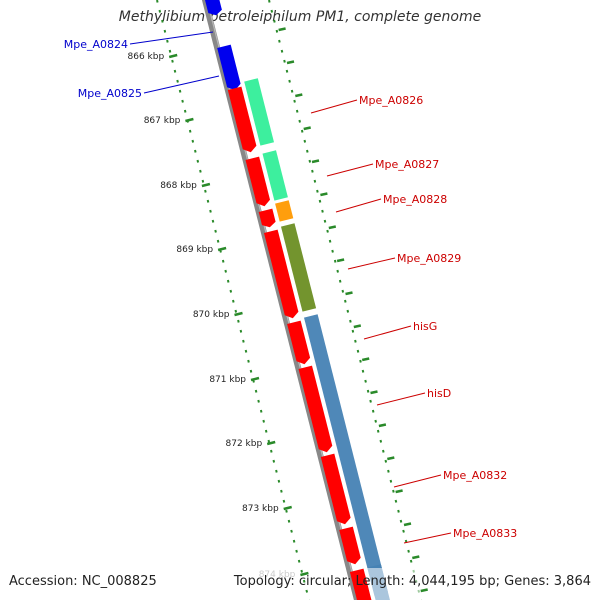  I want to click on scale-label: 873 kbp, so click(260, 509).